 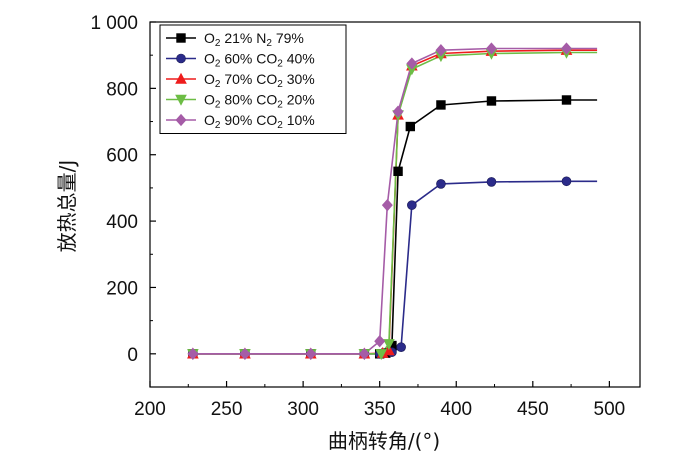 I want to click on x-tick-label: 250, so click(x=227, y=409).